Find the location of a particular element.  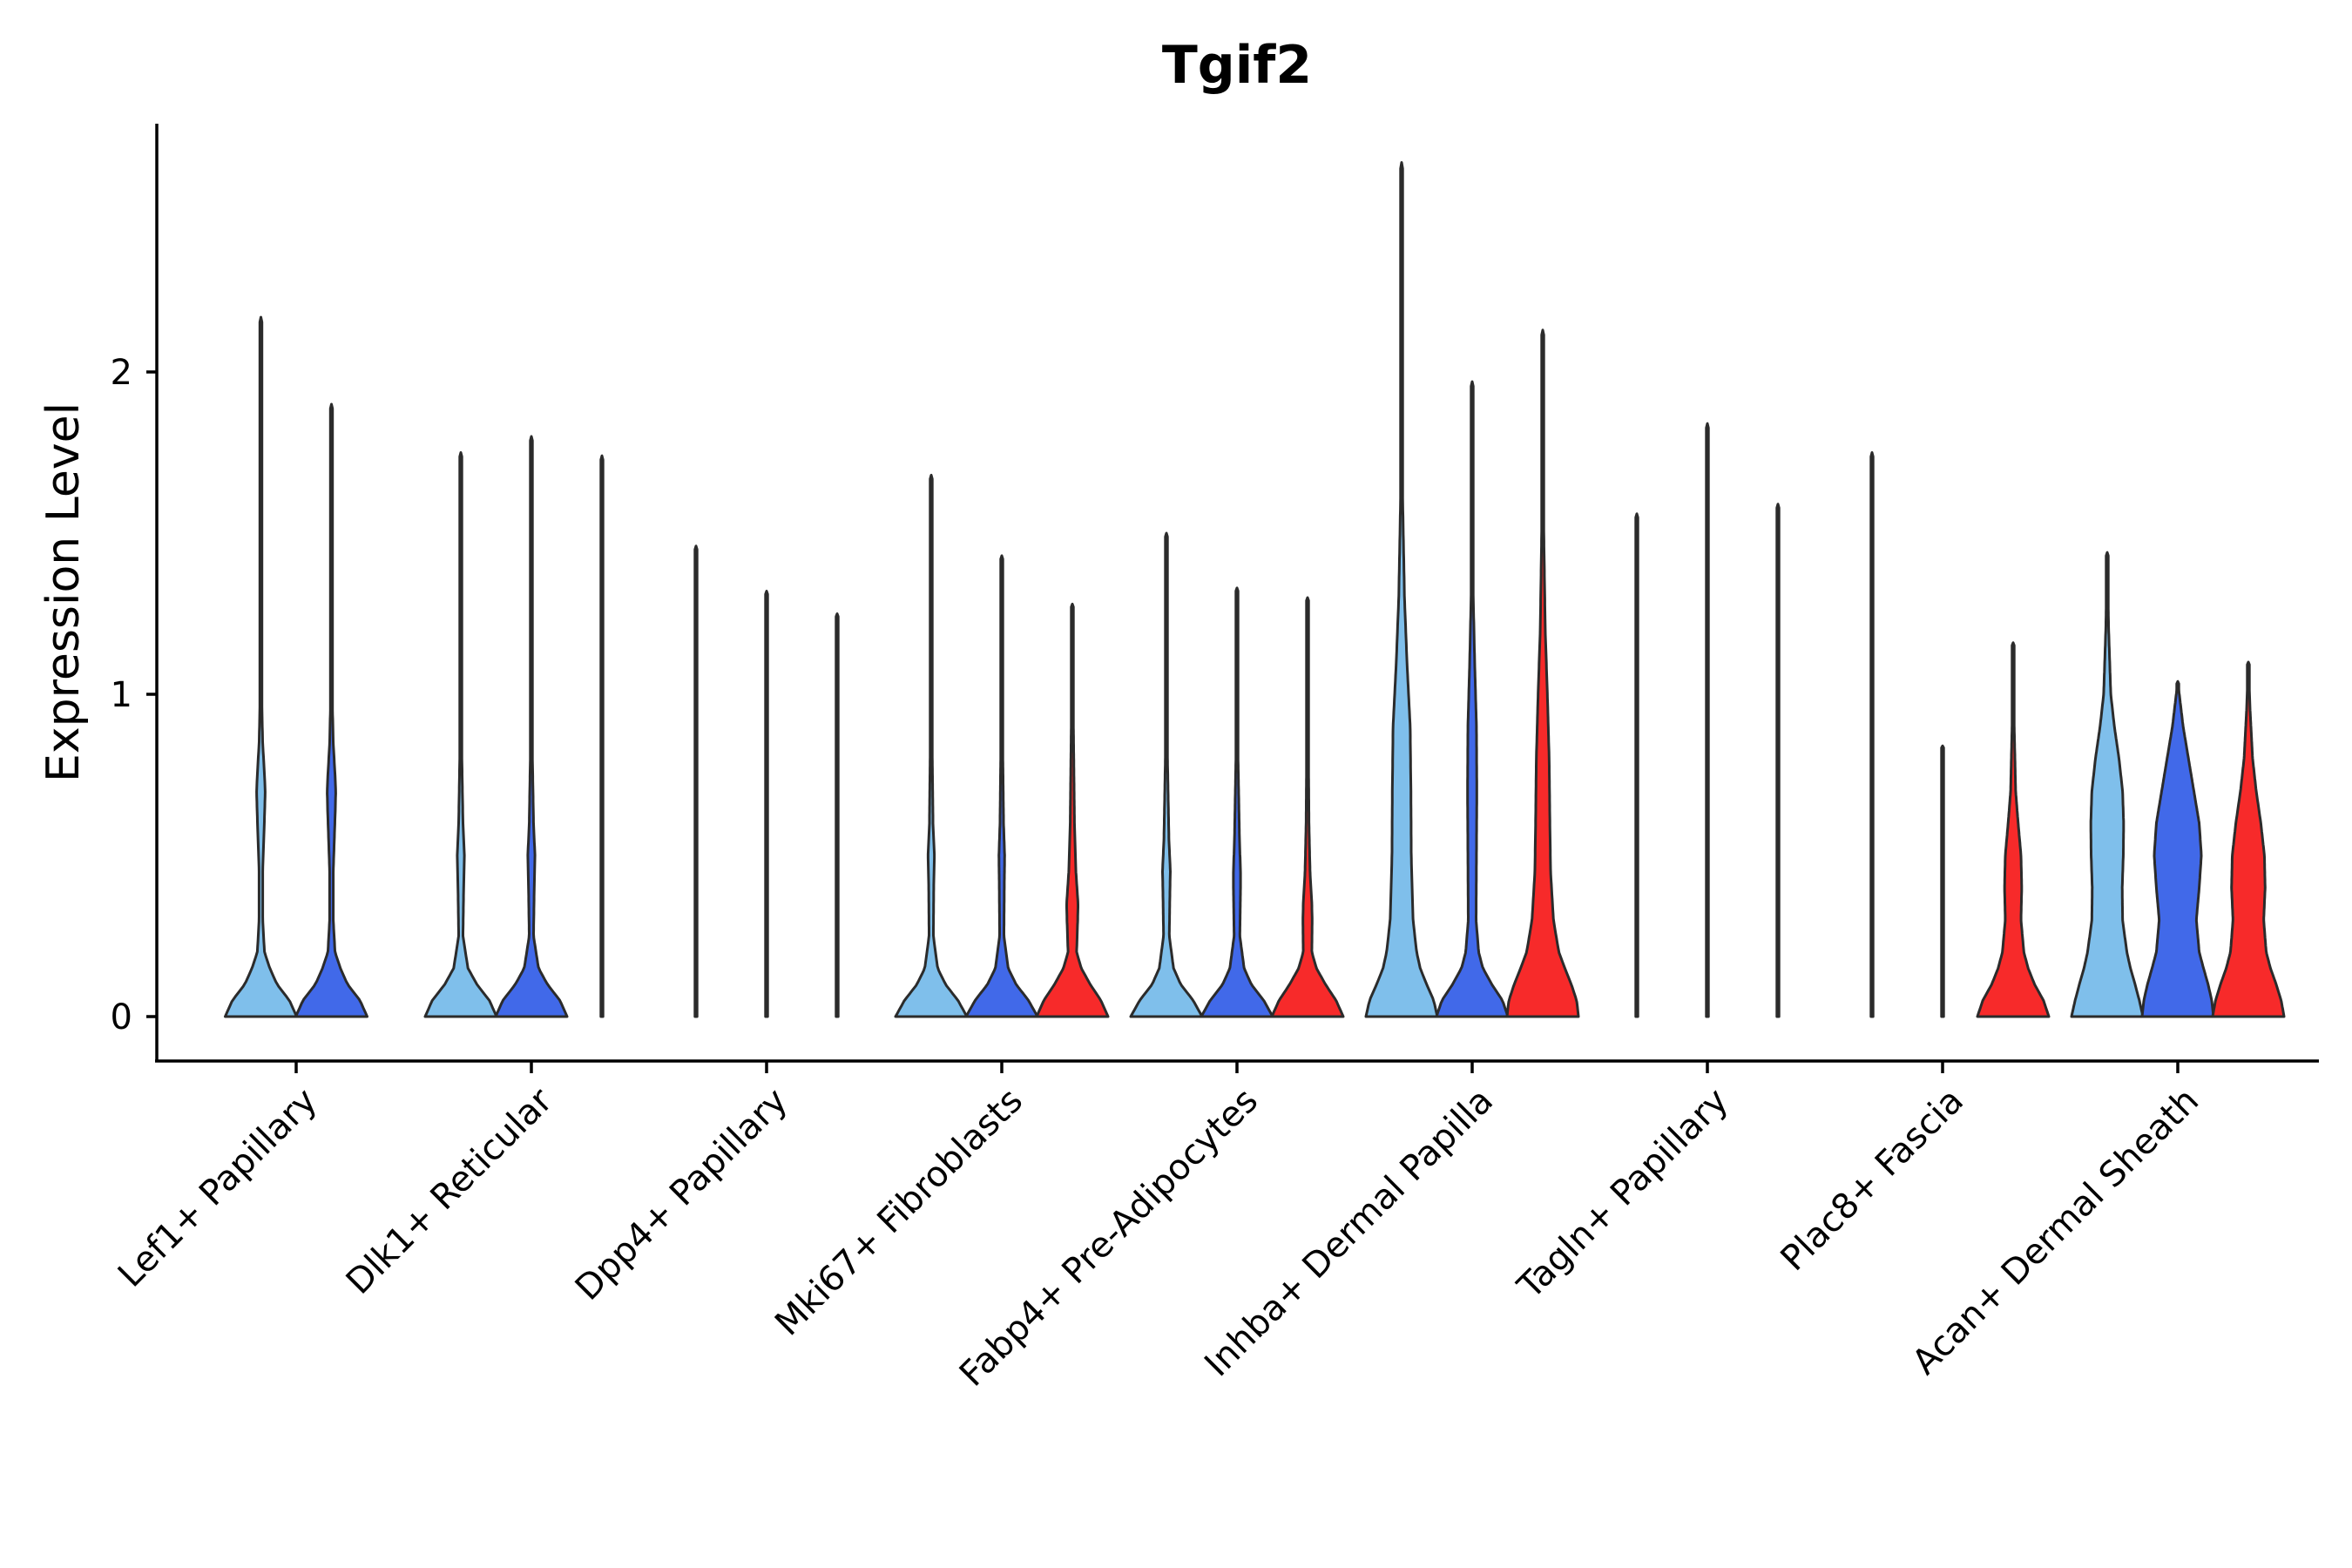

violin-fabp4-pre-adipocytes-blue is located at coordinates (1237, 802).